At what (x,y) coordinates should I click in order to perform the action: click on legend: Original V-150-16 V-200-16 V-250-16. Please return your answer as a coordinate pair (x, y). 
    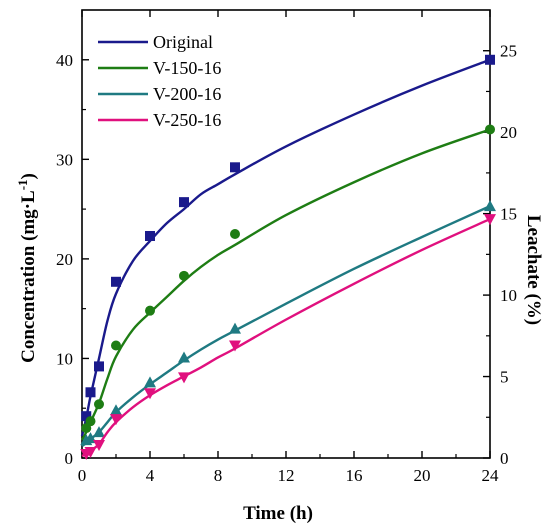
    Looking at the image, I should click on (159, 81).